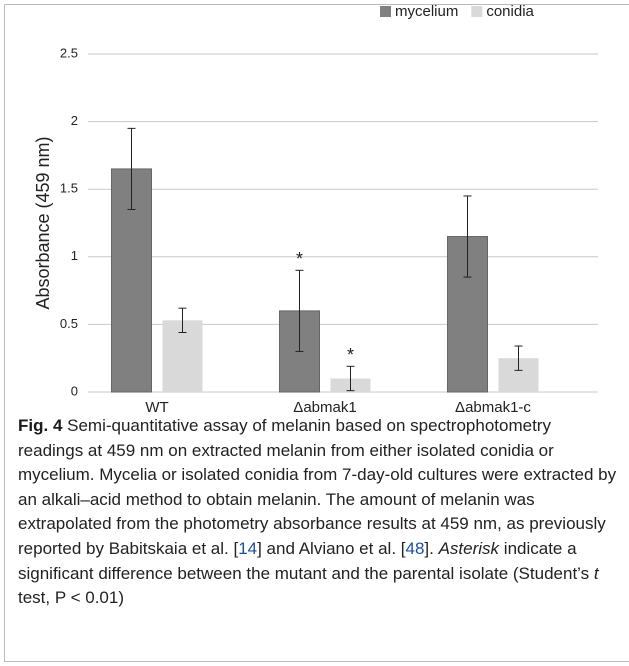 The image size is (629, 666). I want to click on x-tick-label: Δabmak1, so click(324, 405).